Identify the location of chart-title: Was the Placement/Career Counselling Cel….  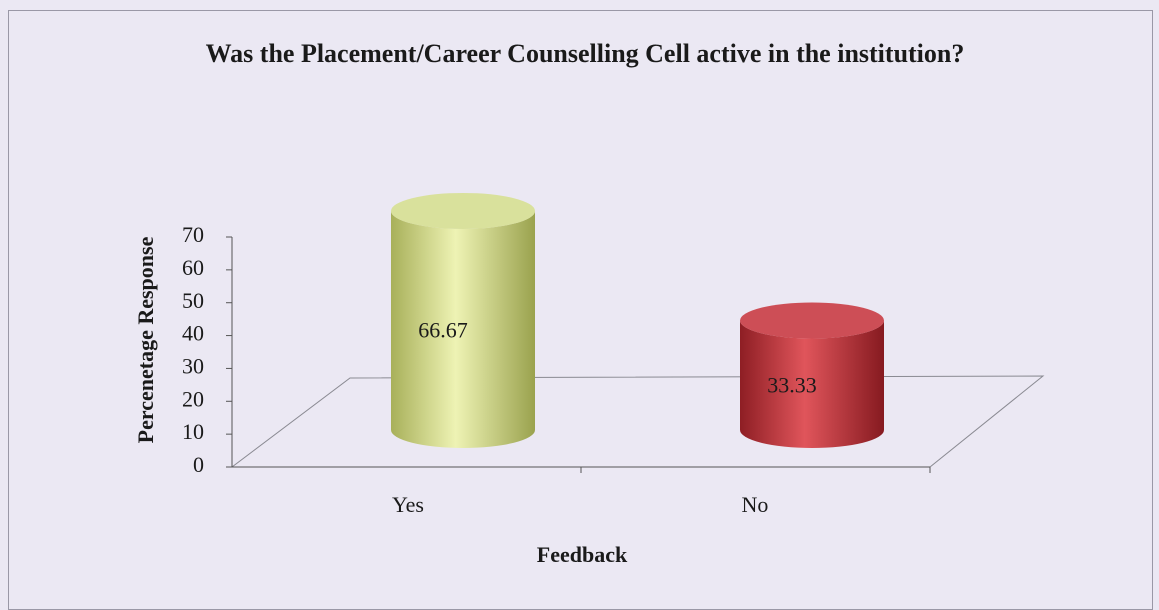
(585, 53).